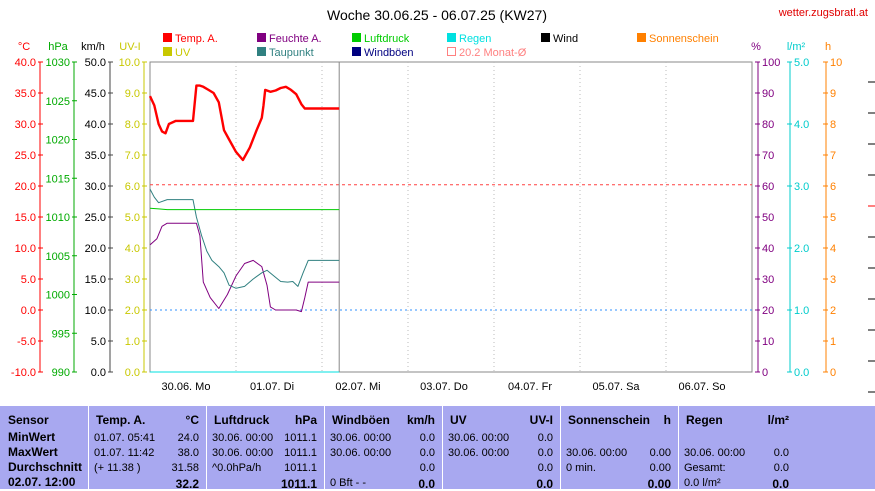 The image size is (875, 491). What do you see at coordinates (704, 420) in the screenshot?
I see `column-header: Regen` at bounding box center [704, 420].